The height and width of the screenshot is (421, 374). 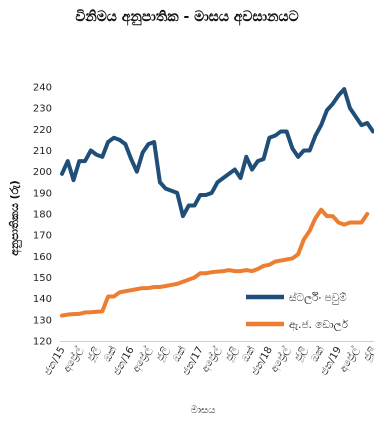 I want to click on y-tick-label: 170, so click(x=42, y=236).